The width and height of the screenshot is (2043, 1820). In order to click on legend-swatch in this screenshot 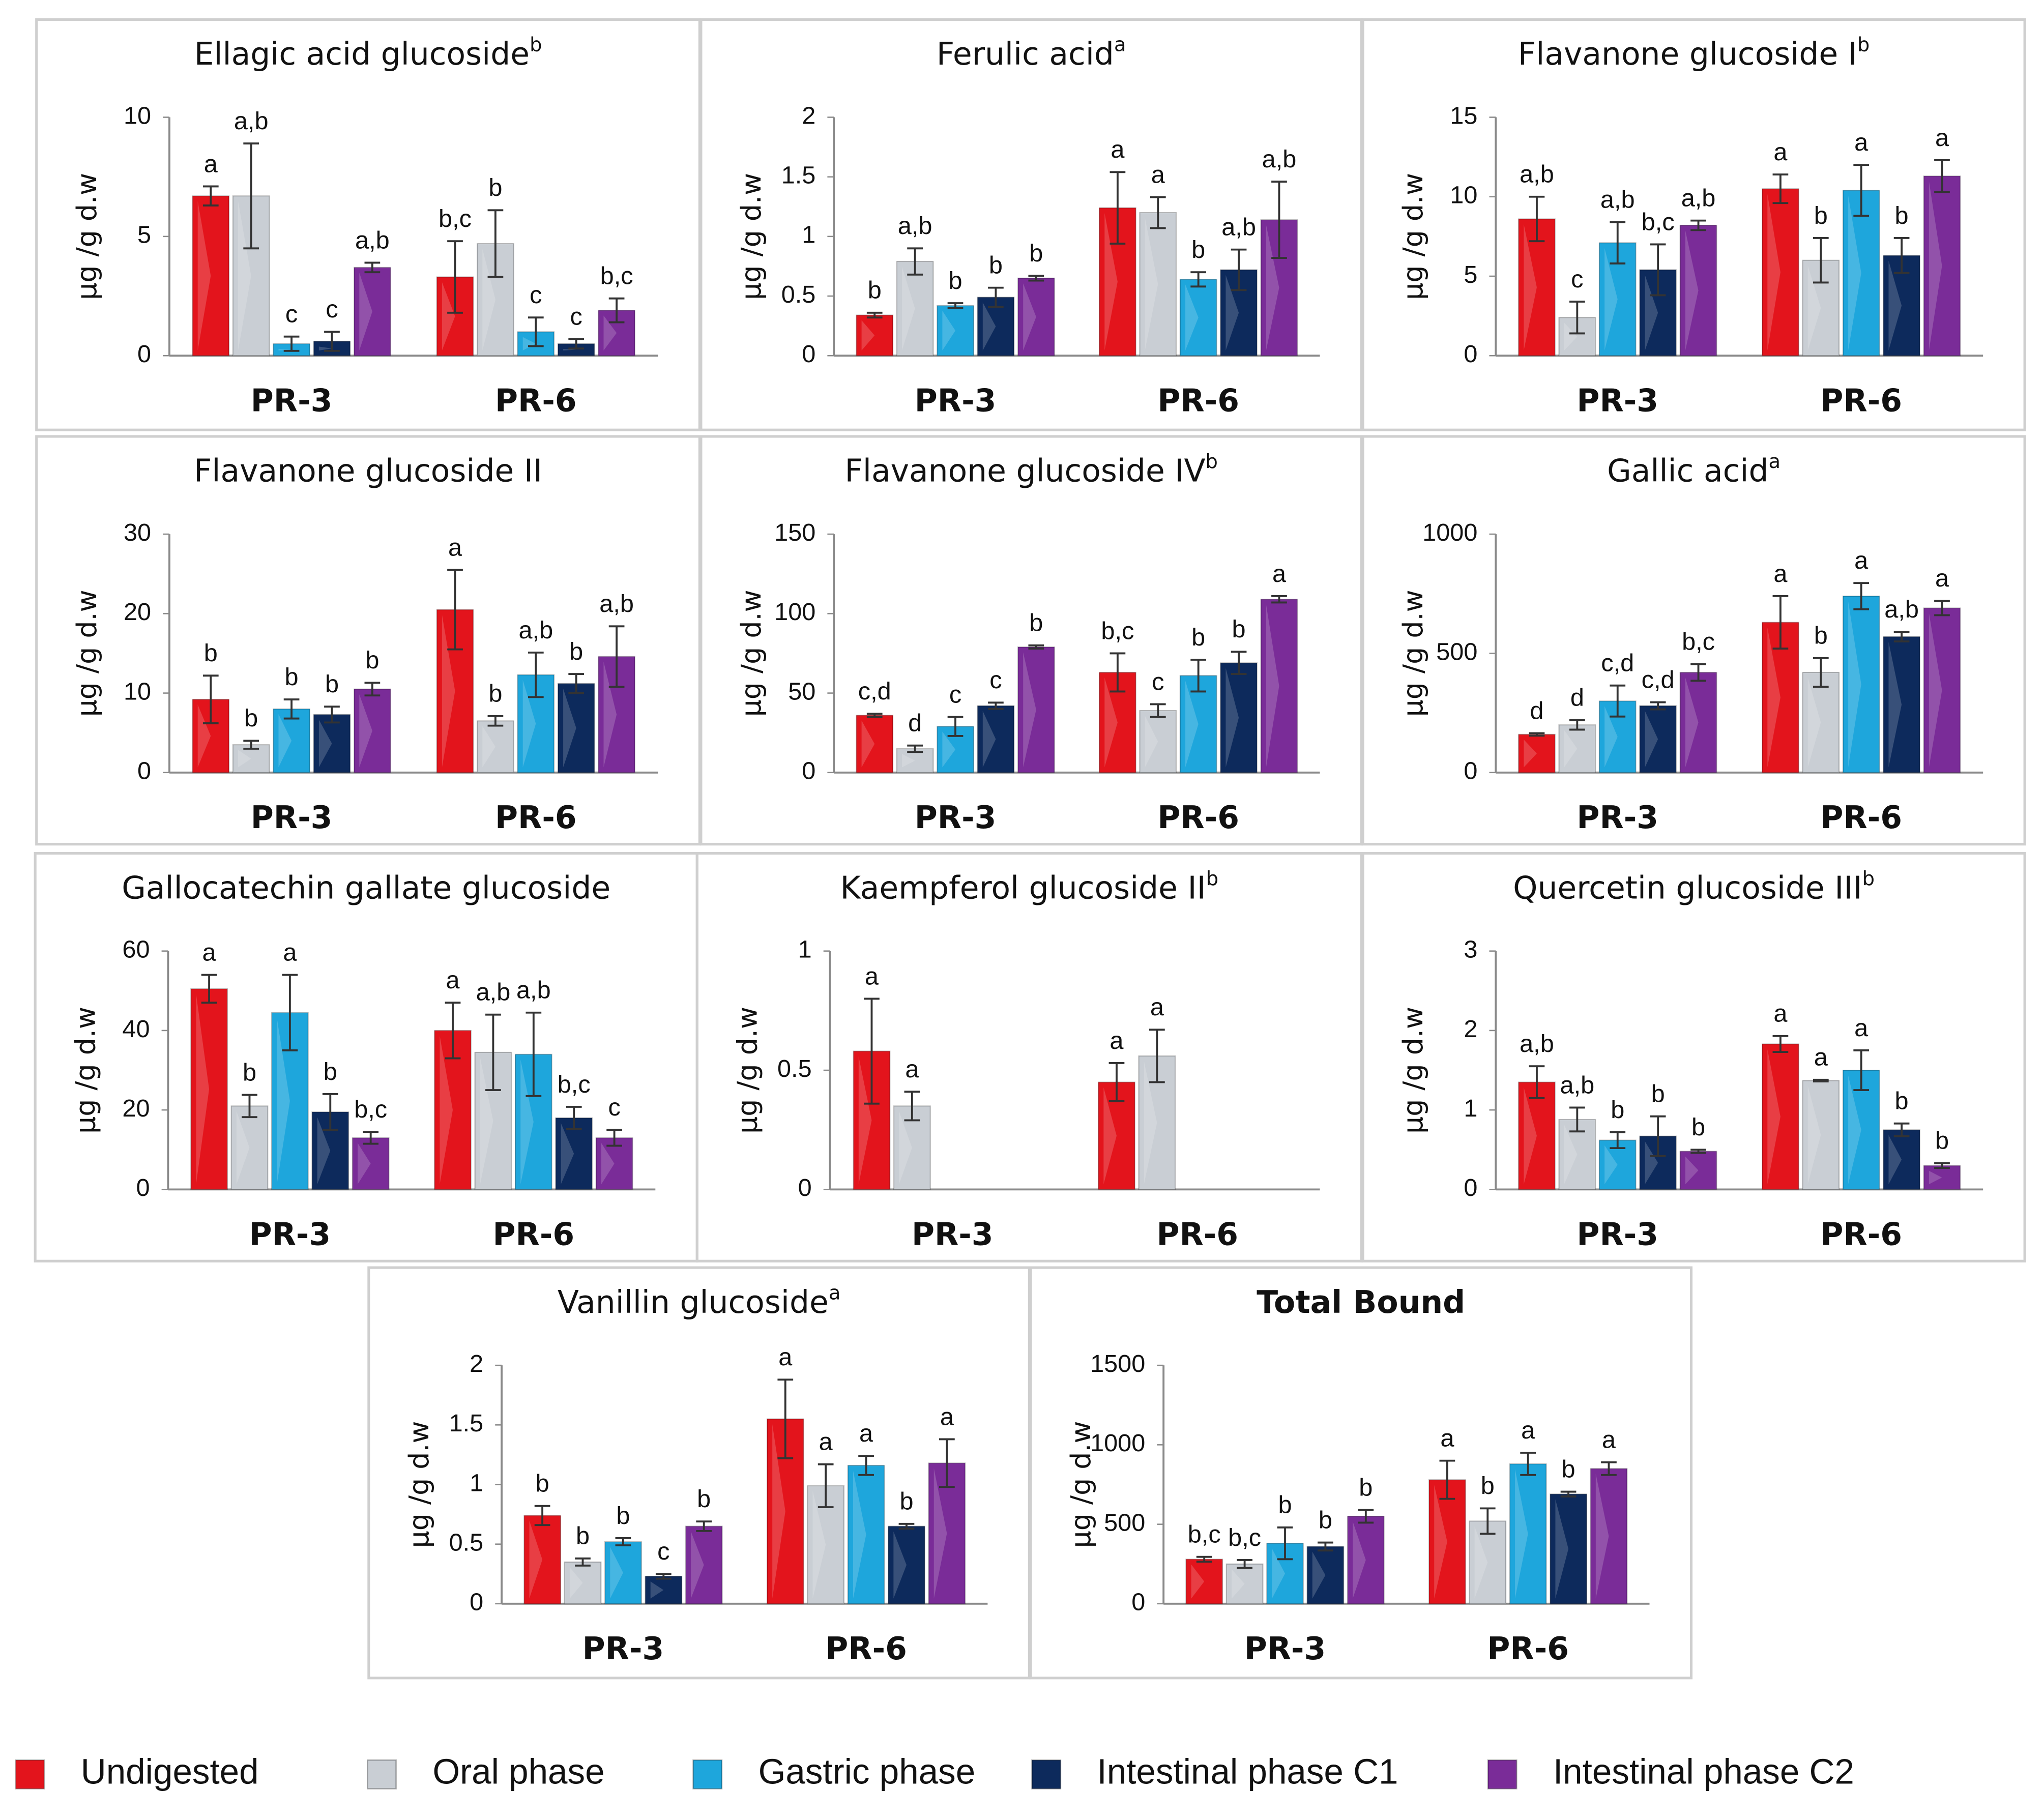, I will do `click(1046, 1774)`.